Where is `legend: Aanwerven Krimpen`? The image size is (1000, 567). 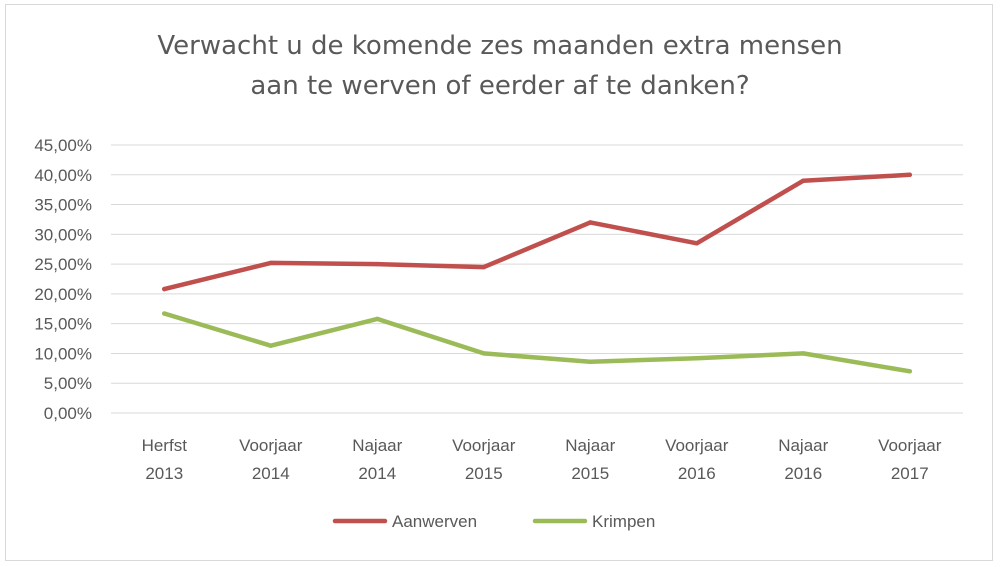 legend: Aanwerven Krimpen is located at coordinates (493, 521).